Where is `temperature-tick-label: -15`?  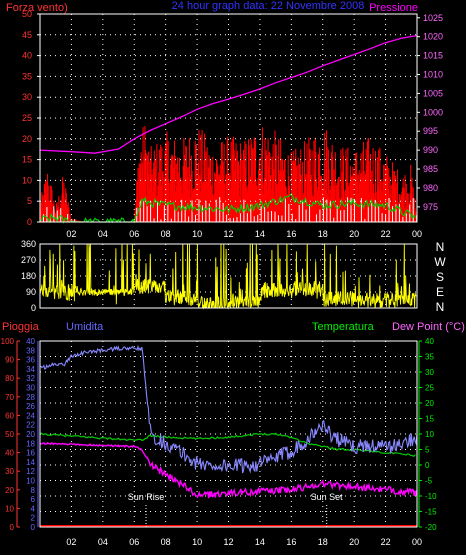 temperature-tick-label: -15 is located at coordinates (431, 512).